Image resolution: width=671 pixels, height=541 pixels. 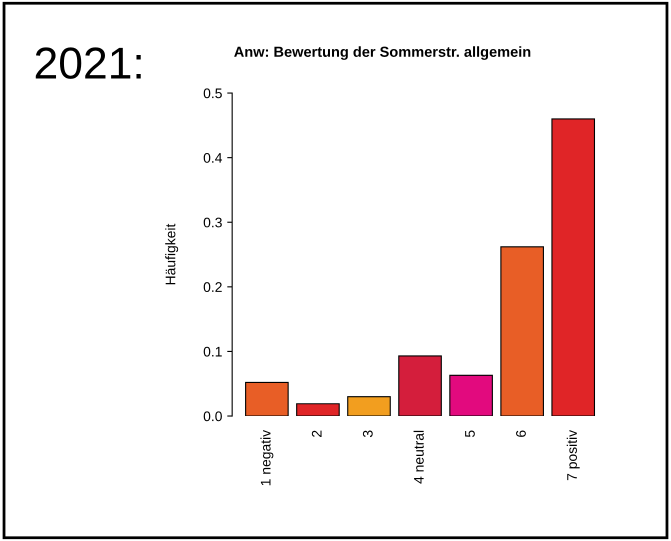 What do you see at coordinates (88, 63) in the screenshot?
I see `text: 2021:` at bounding box center [88, 63].